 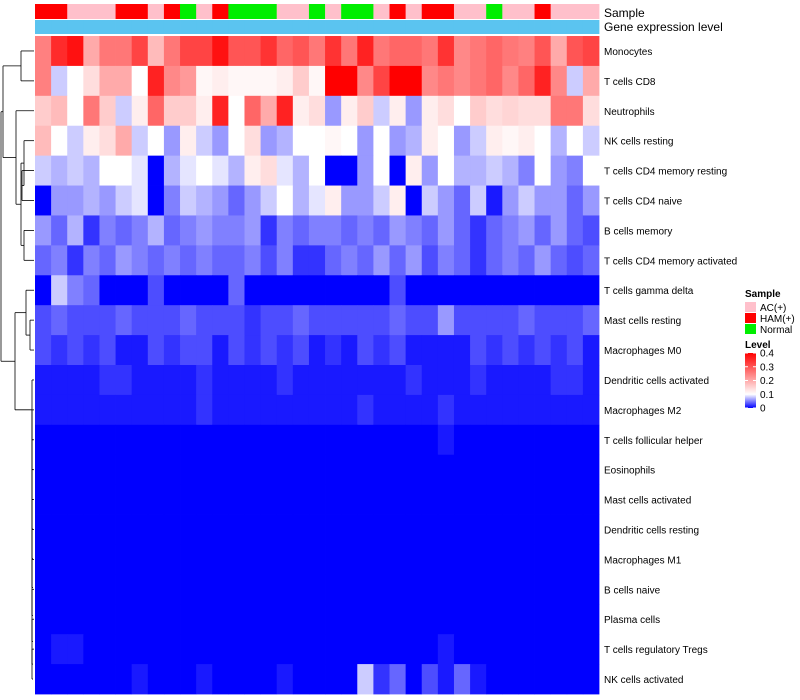 What do you see at coordinates (624, 13) in the screenshot?
I see `sample-annotation-label: Sample` at bounding box center [624, 13].